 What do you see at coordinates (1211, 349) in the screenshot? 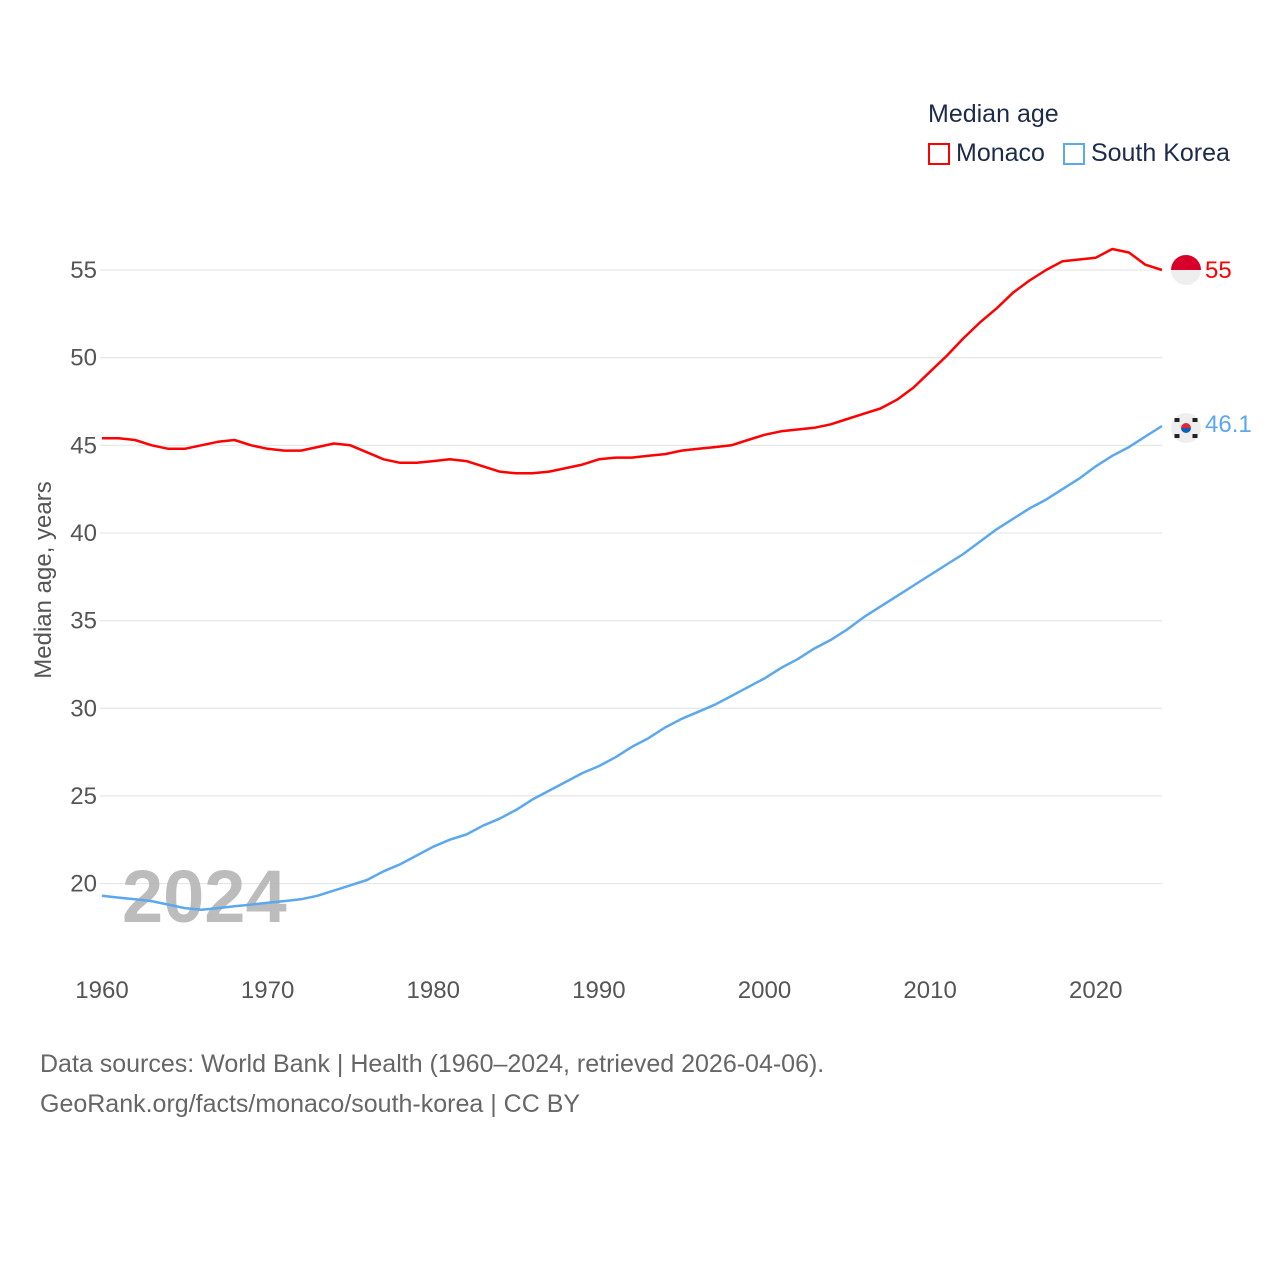
I see `end-markers: 55 46.1` at bounding box center [1211, 349].